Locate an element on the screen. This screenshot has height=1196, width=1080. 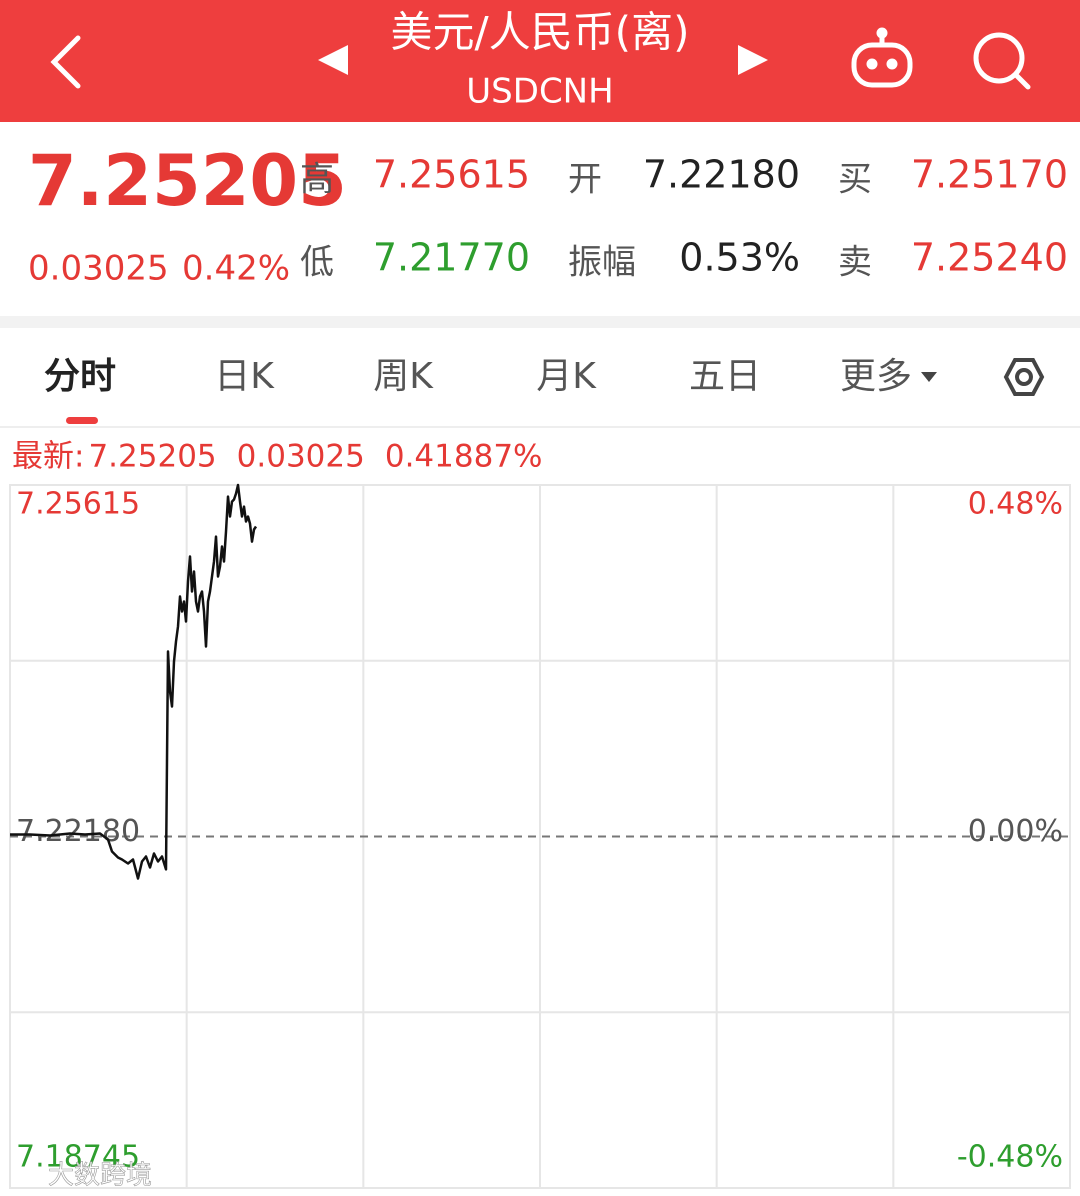
robot-icon is located at coordinates (882, 57).